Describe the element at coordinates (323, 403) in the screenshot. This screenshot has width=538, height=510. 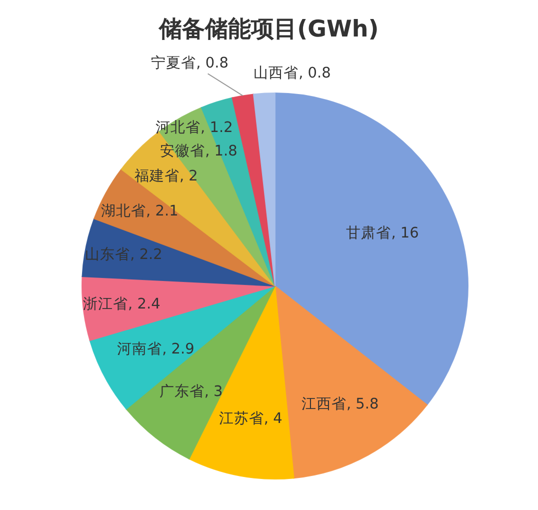
I see `slice-label: 江西省` at that location.